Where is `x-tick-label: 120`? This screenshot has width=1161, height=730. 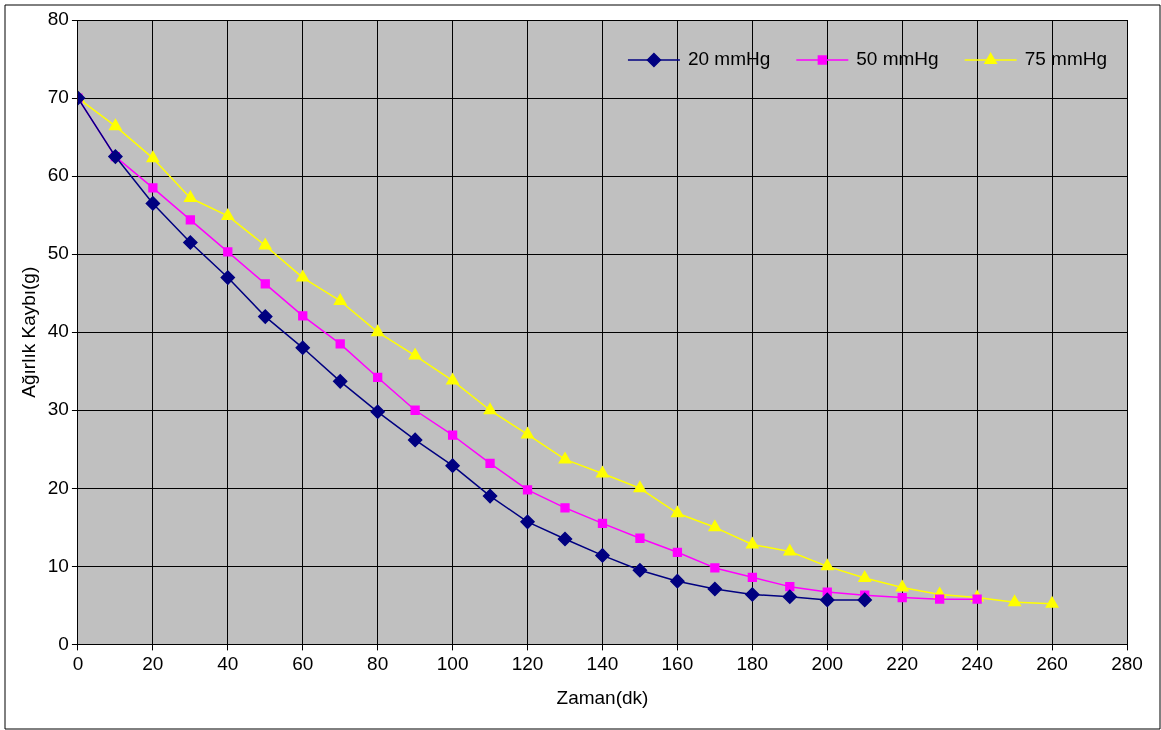
x-tick-label: 120 is located at coordinates (527, 664).